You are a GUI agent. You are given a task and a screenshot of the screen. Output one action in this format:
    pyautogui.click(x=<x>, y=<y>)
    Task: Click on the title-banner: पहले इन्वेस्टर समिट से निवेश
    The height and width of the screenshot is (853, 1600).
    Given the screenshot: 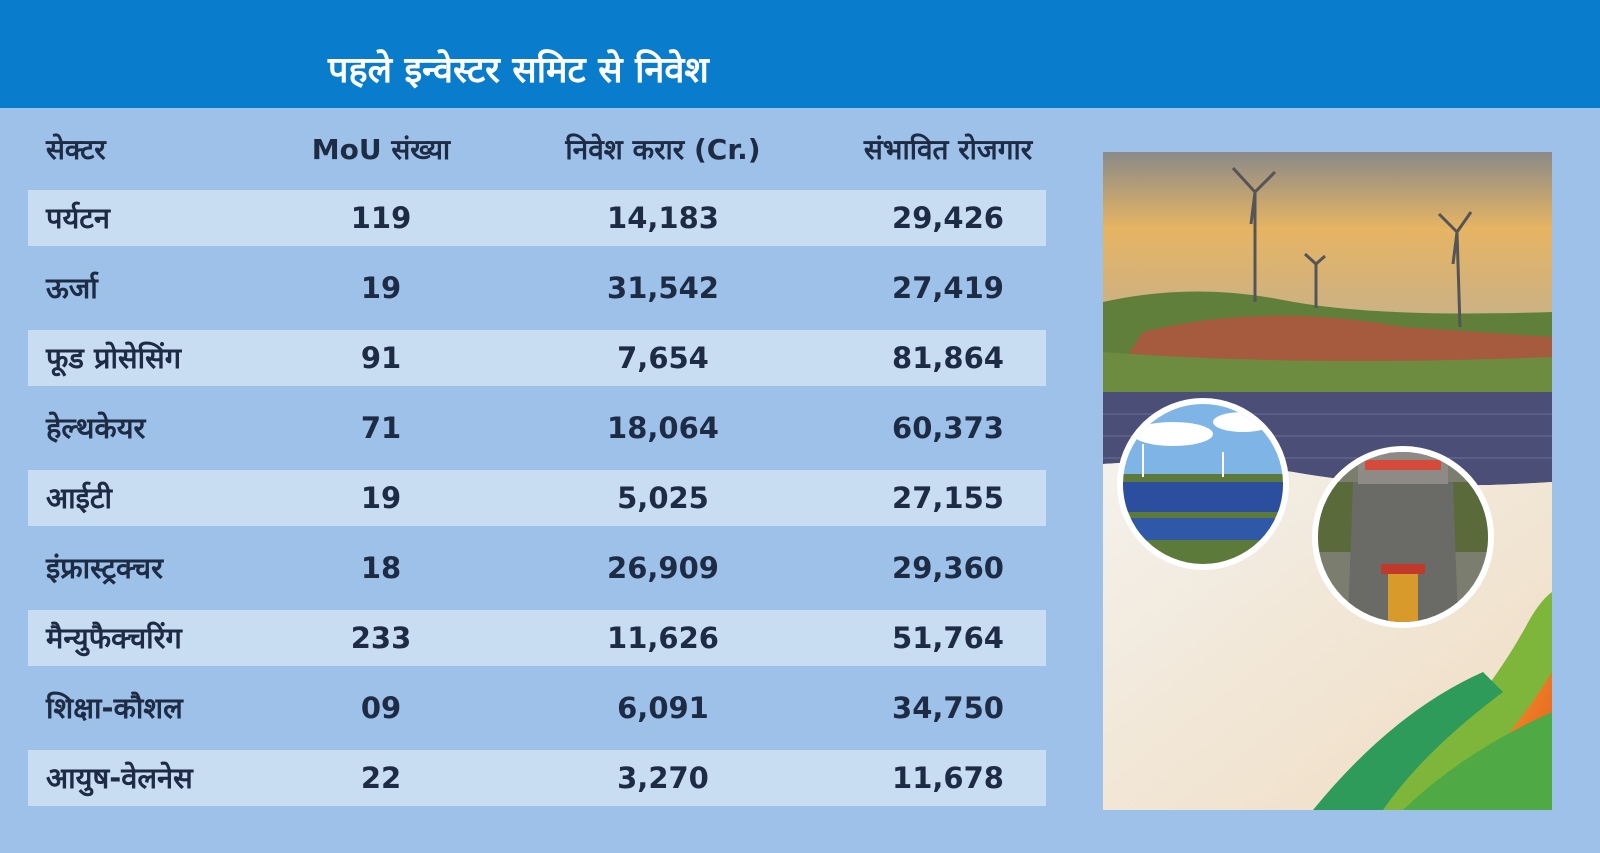 What is the action you would take?
    pyautogui.click(x=800, y=54)
    